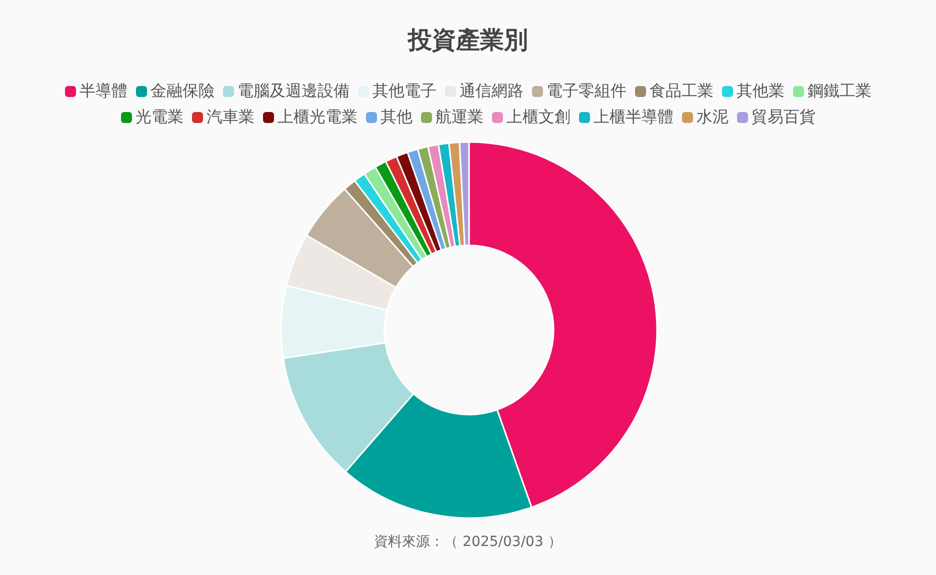 The height and width of the screenshot is (575, 936). Describe the element at coordinates (468, 542) in the screenshot. I see `source-note: 資料來源：（ 2025/03/03 ）` at that location.